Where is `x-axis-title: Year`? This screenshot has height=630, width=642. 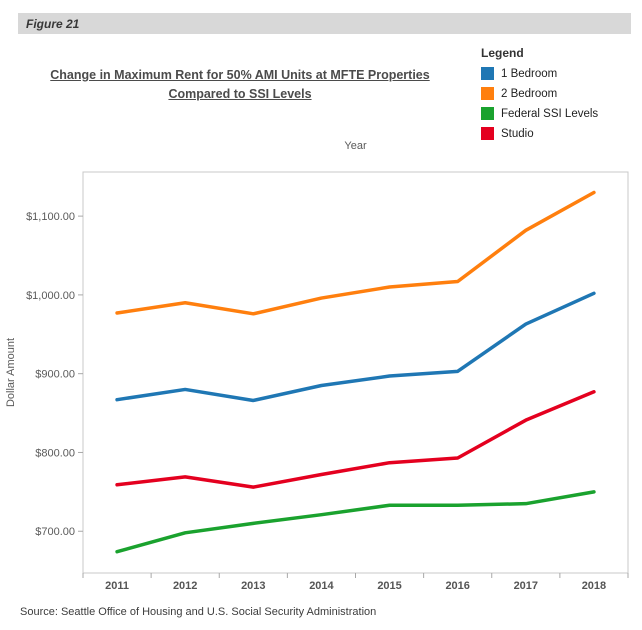 x-axis-title: Year is located at coordinates (355, 146).